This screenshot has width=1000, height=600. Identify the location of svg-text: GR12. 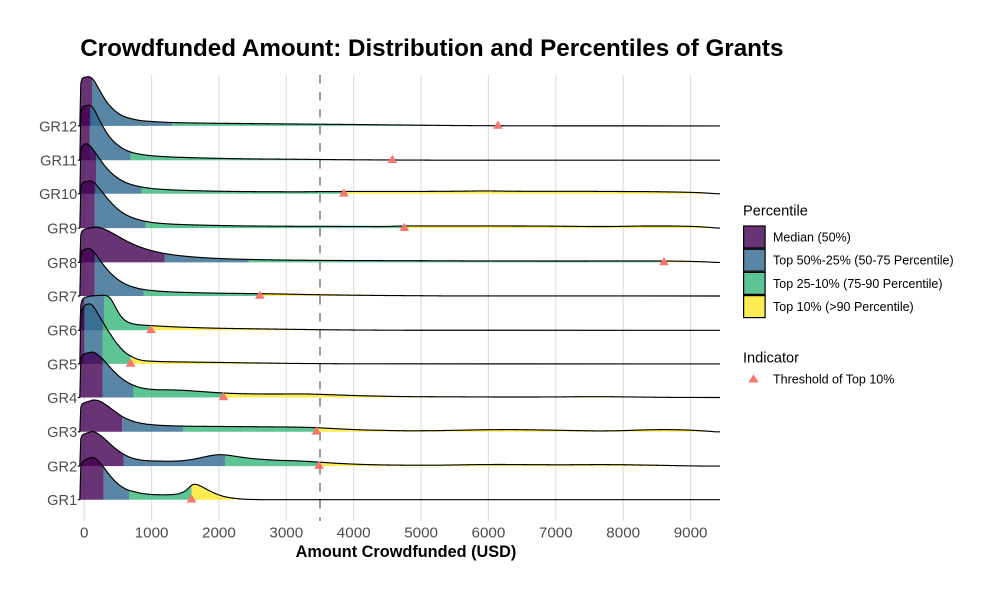
(58, 127).